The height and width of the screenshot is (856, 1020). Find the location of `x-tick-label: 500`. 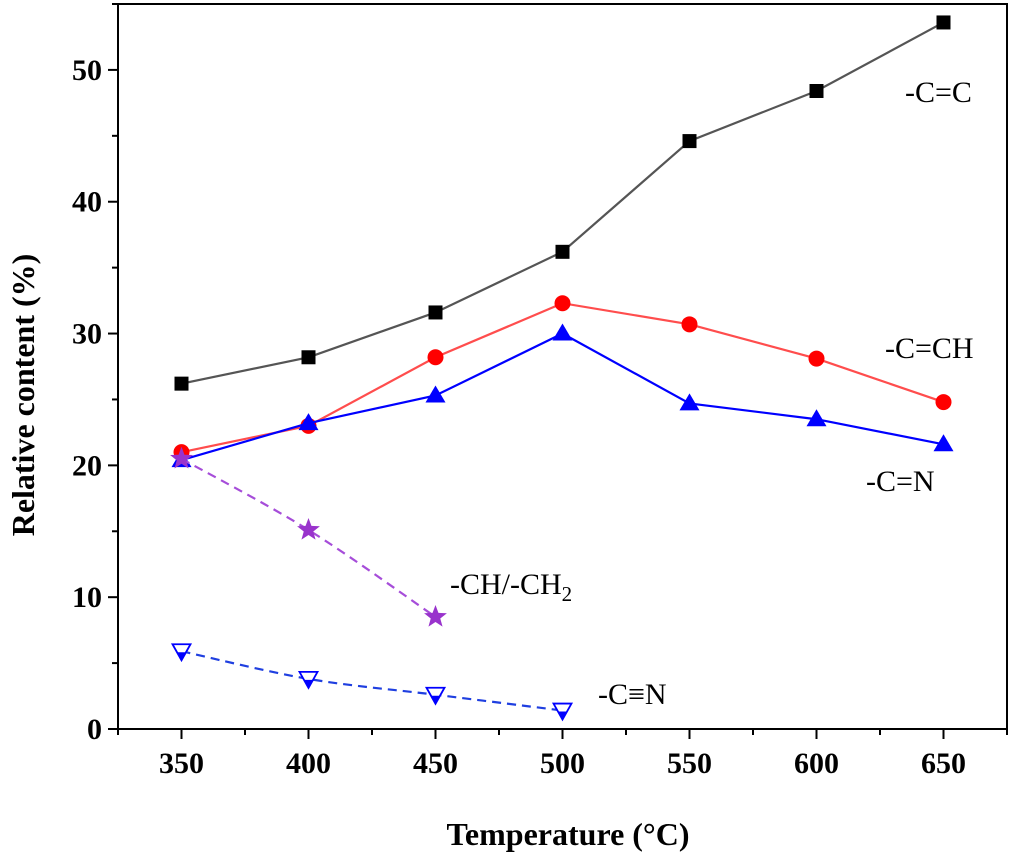

x-tick-label: 500 is located at coordinates (562, 763).